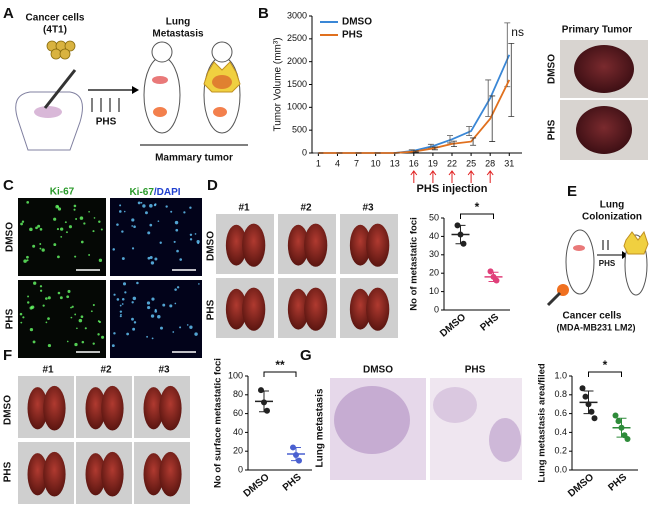 This screenshot has height=510, width=650. Describe the element at coordinates (580, 262) in the screenshot. I see `mouse` at that location.